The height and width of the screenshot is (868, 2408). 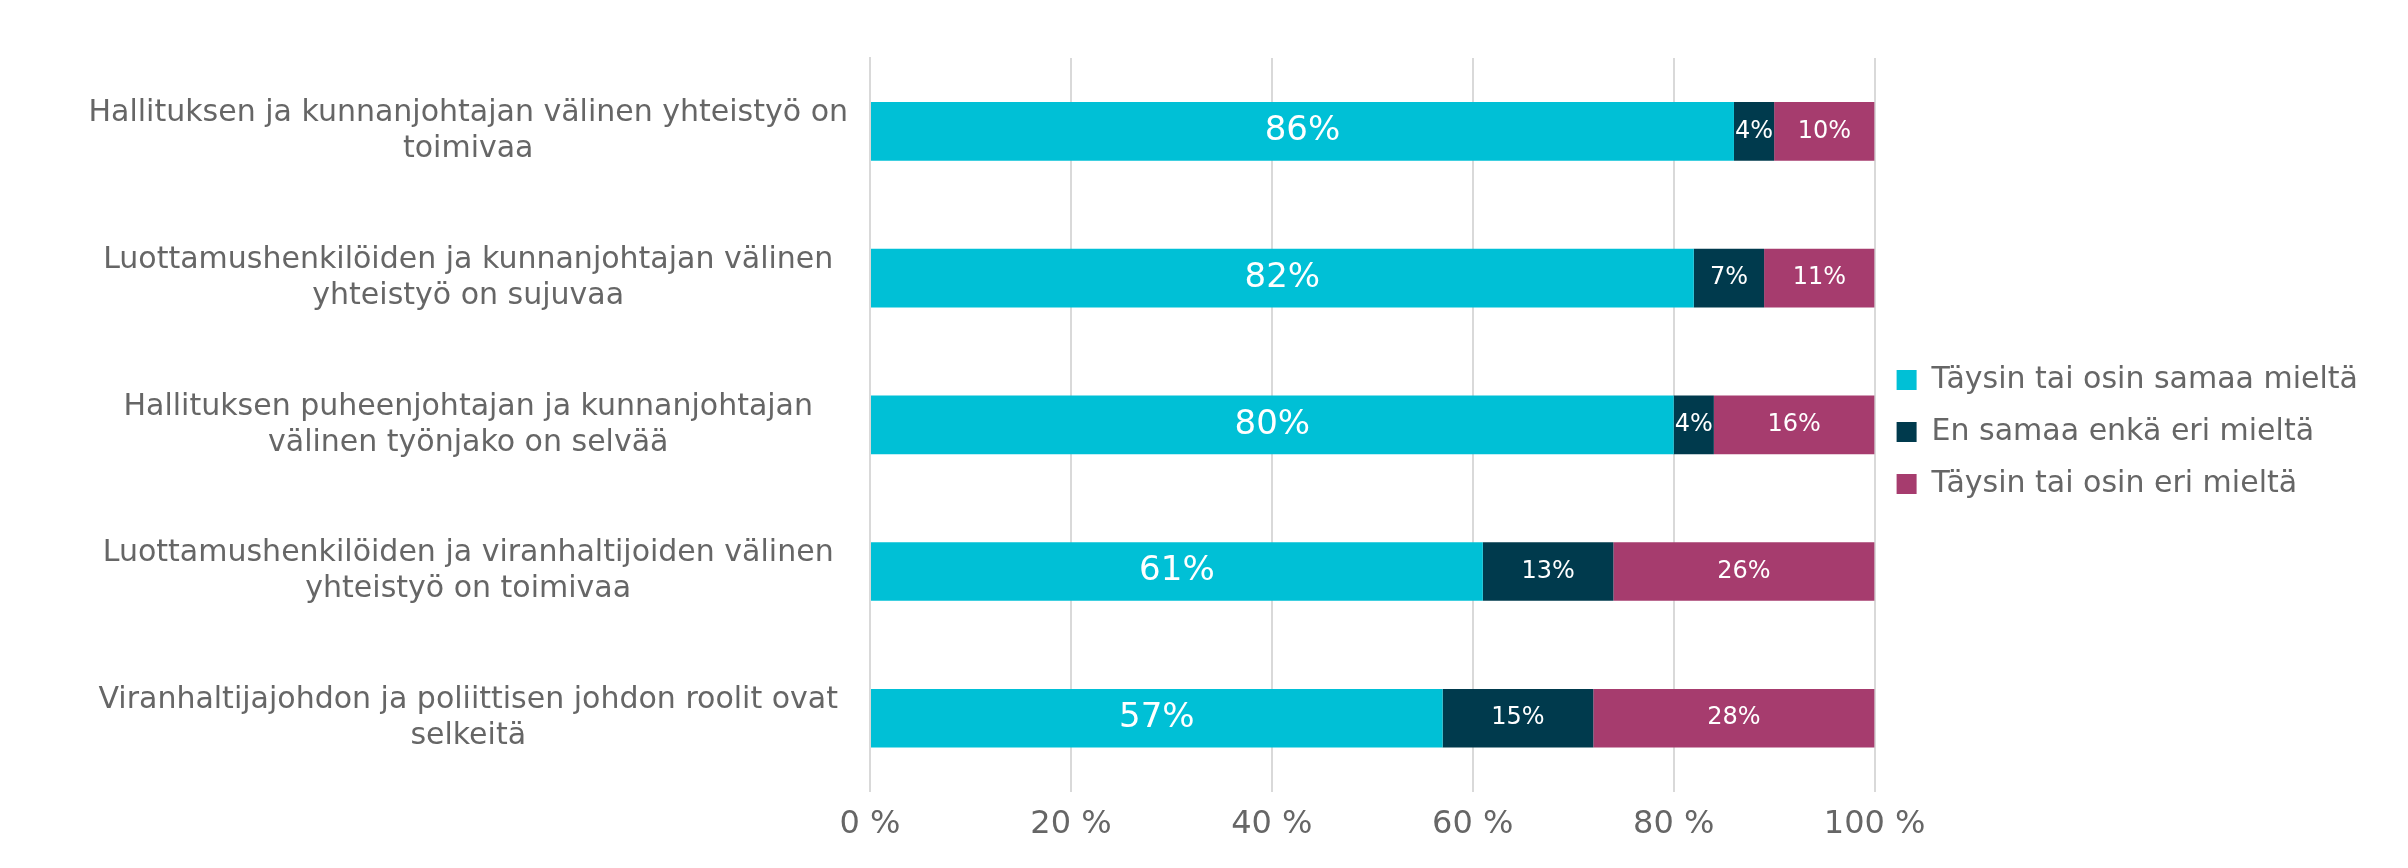 What do you see at coordinates (468, 129) in the screenshot?
I see `y-tick-label: Hallituksen ja kunnanjohtajan välinen yhteistyö on toimivaa` at bounding box center [468, 129].